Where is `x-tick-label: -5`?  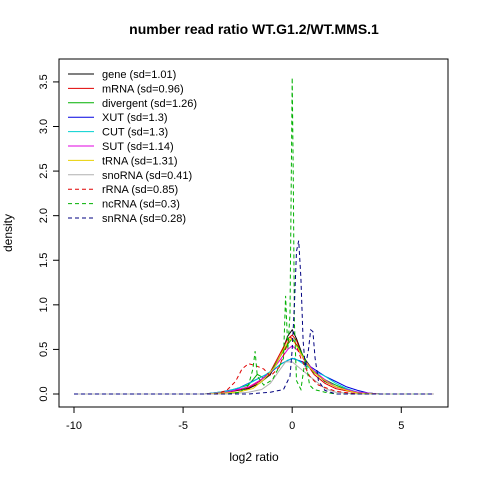 x-tick-label: -5 is located at coordinates (183, 426).